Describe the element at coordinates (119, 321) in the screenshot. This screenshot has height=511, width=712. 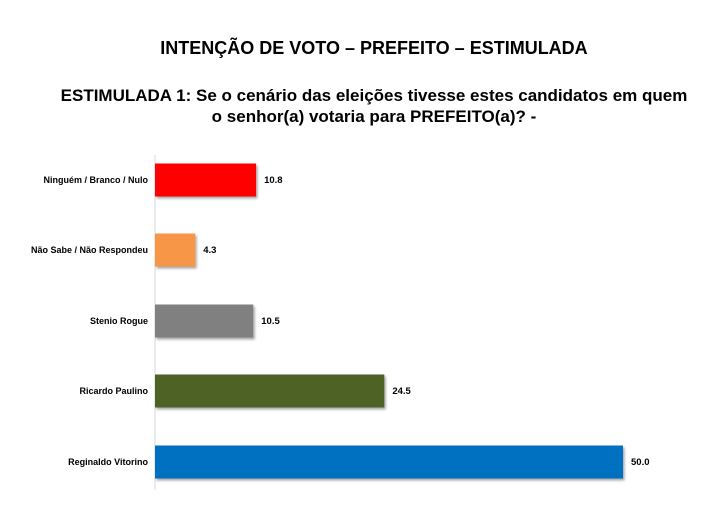
I see `category-label: Stenio Rogue` at that location.